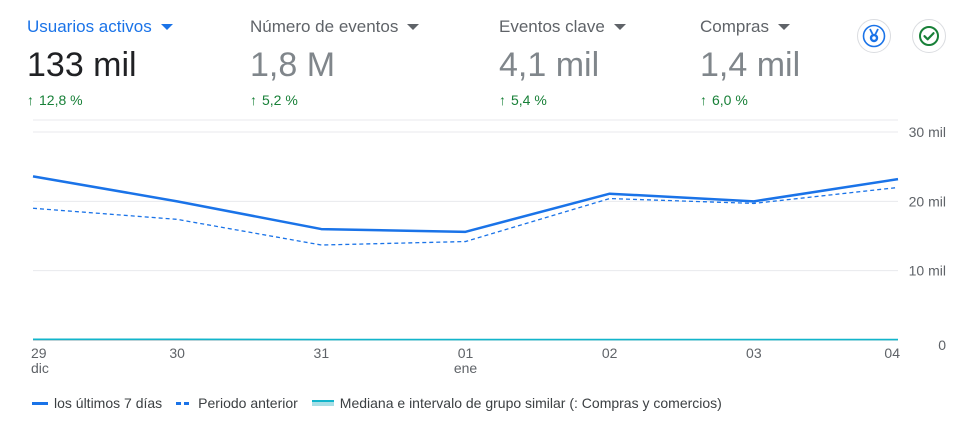  What do you see at coordinates (750, 100) in the screenshot?
I see `metric-delta: ↑ 6,0 %` at bounding box center [750, 100].